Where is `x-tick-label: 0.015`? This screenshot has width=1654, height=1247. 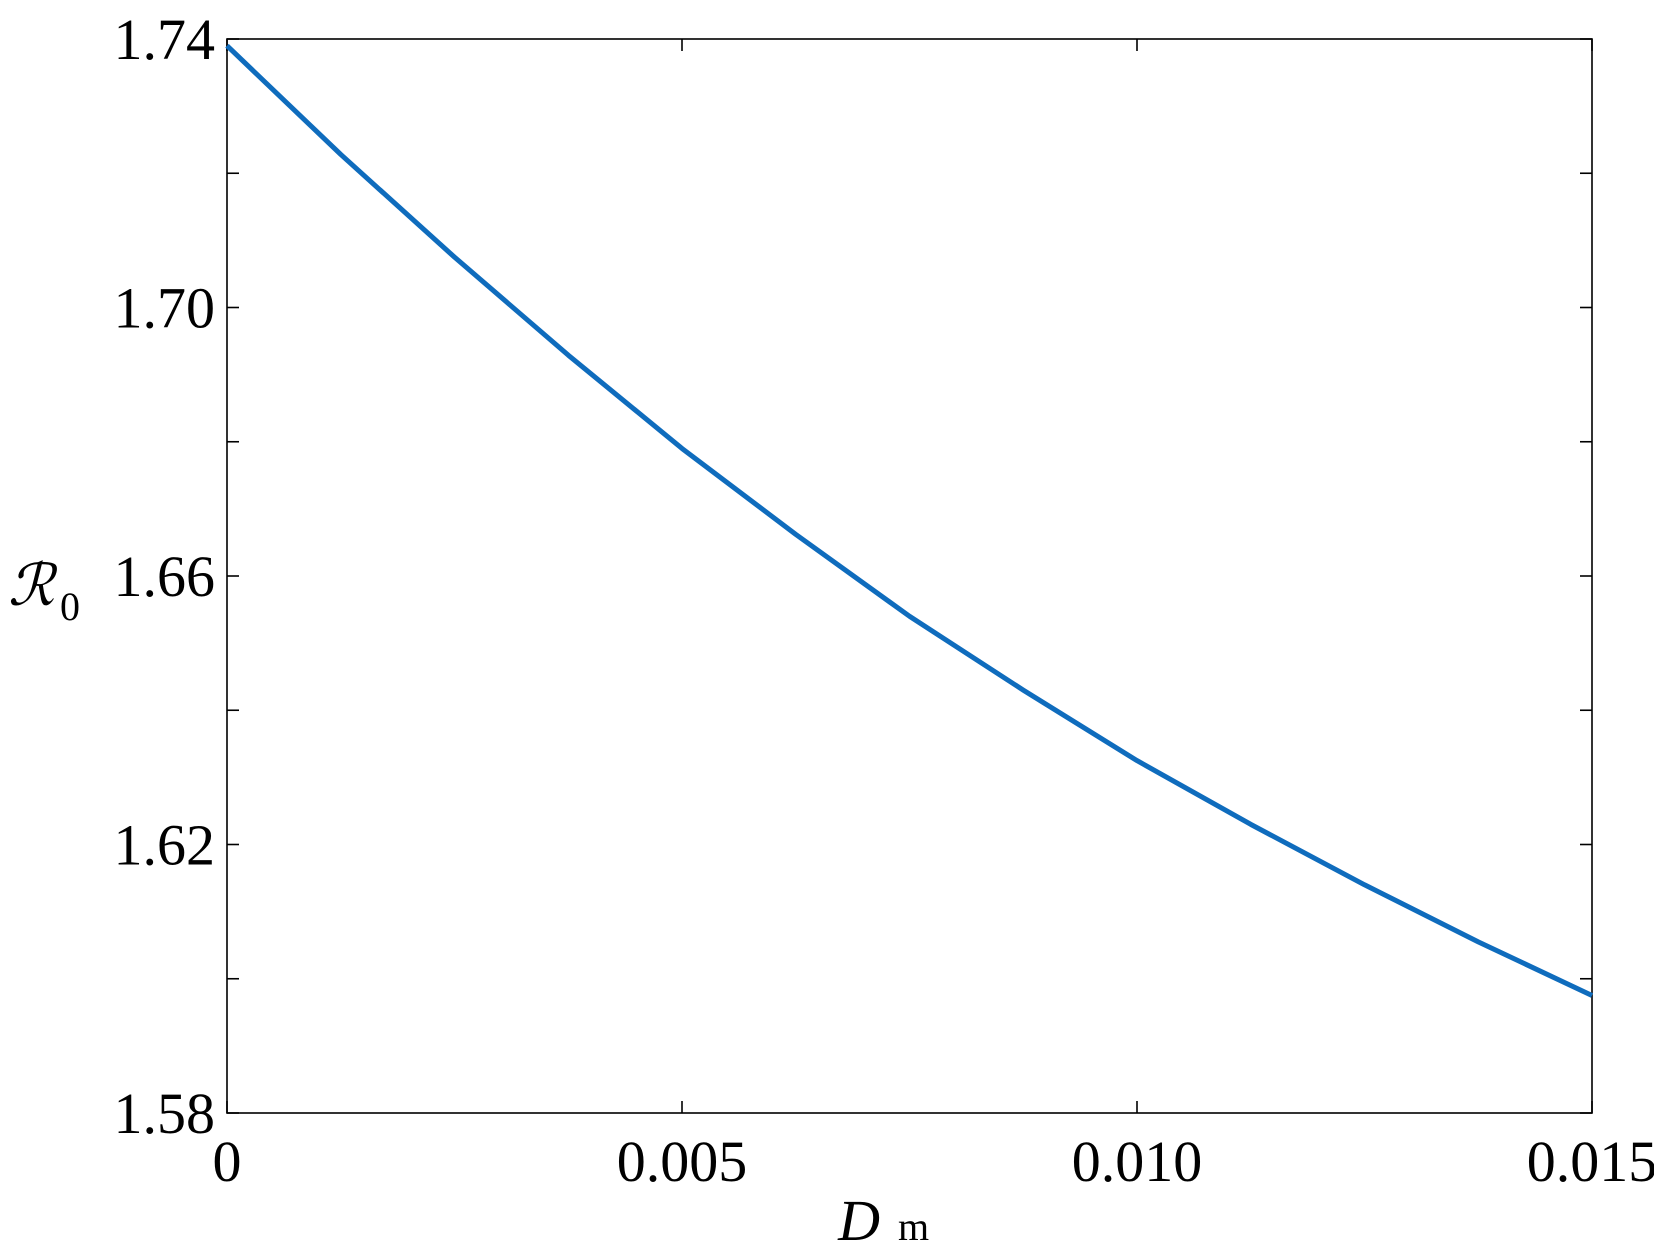
x-tick-label: 0.015 is located at coordinates (1590, 1161).